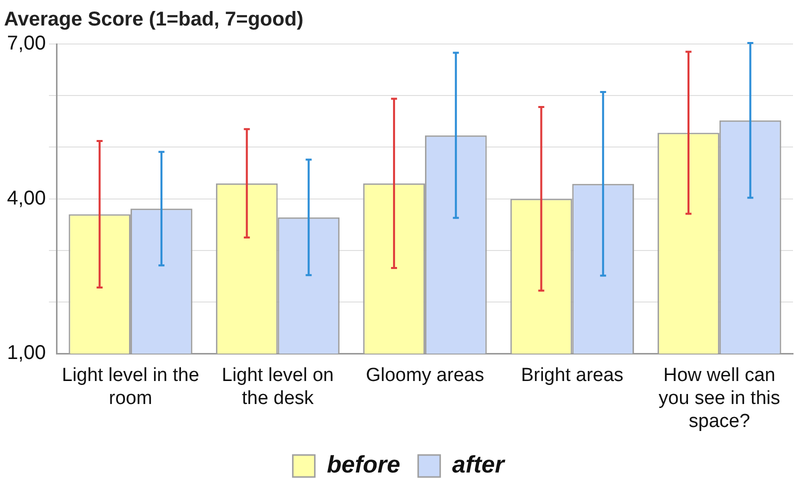  Describe the element at coordinates (479, 465) in the screenshot. I see `legend-label: after` at that location.